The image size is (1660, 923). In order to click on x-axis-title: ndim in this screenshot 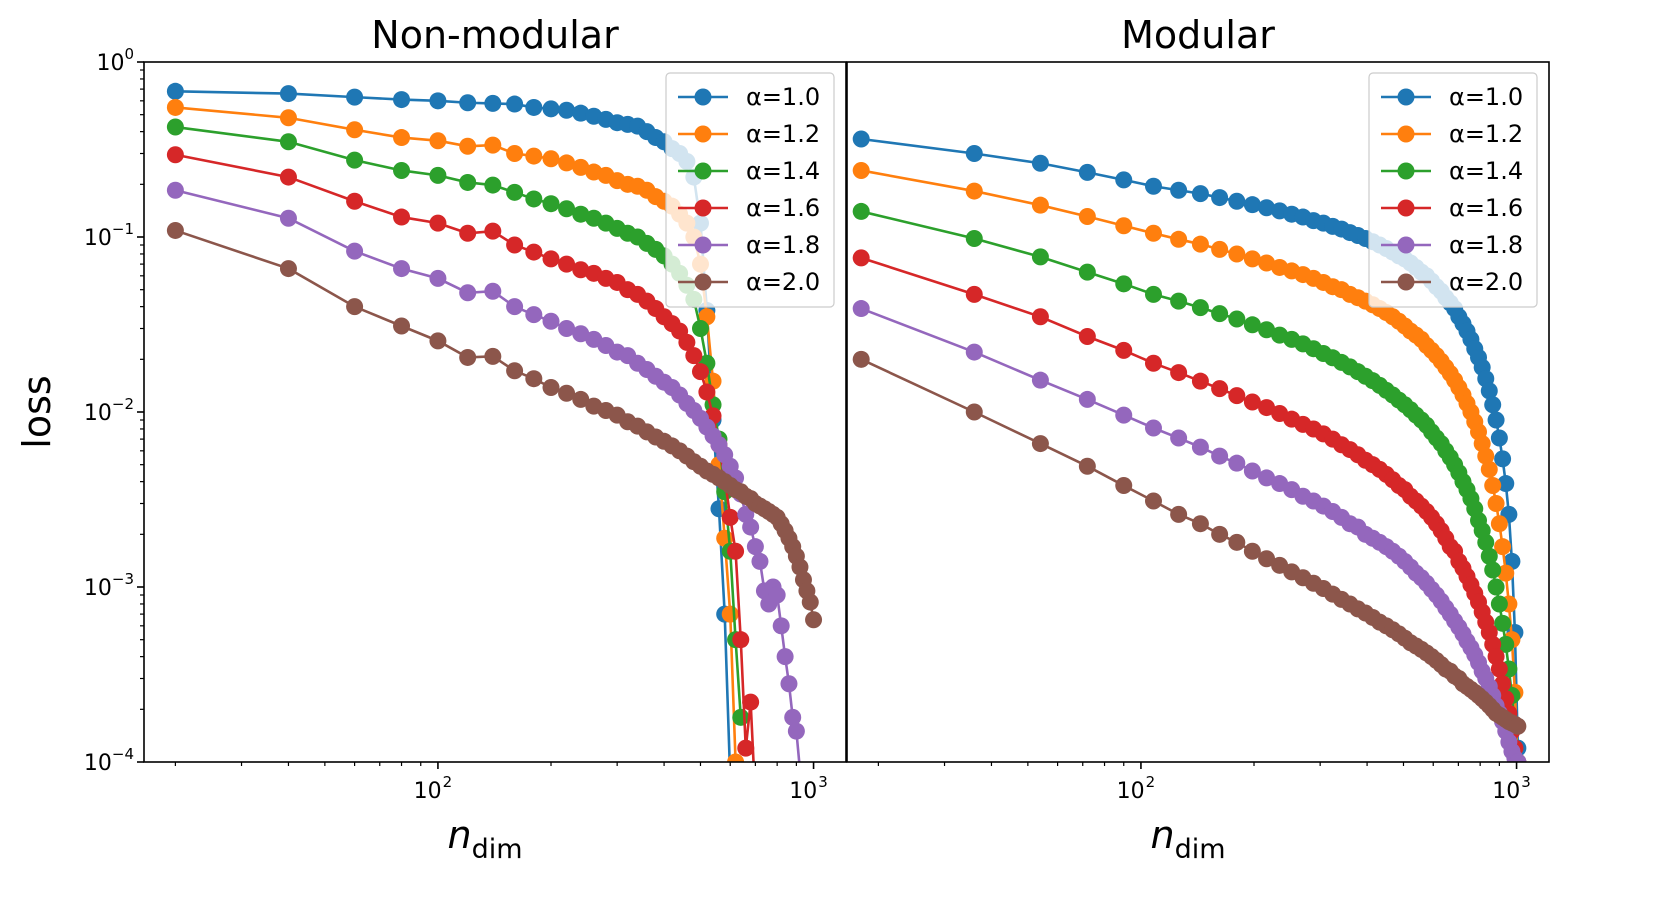, I will do `click(1187, 839)`.